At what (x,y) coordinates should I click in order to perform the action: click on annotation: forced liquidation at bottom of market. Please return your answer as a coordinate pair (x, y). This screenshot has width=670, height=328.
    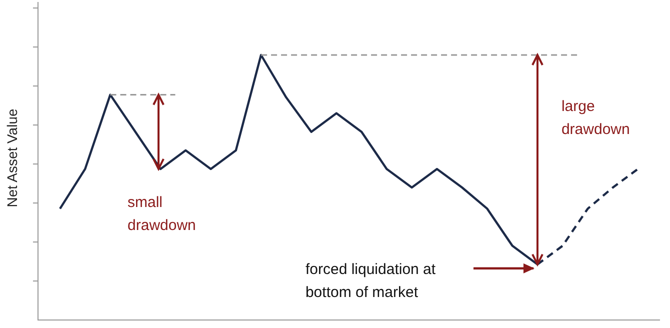
    Looking at the image, I should click on (371, 282).